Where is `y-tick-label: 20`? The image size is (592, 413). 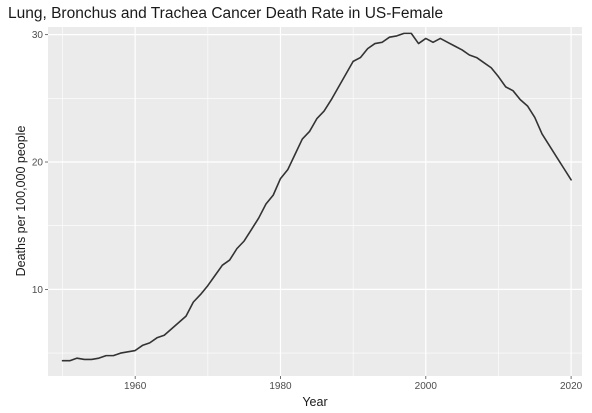 y-tick-label: 20 is located at coordinates (38, 163).